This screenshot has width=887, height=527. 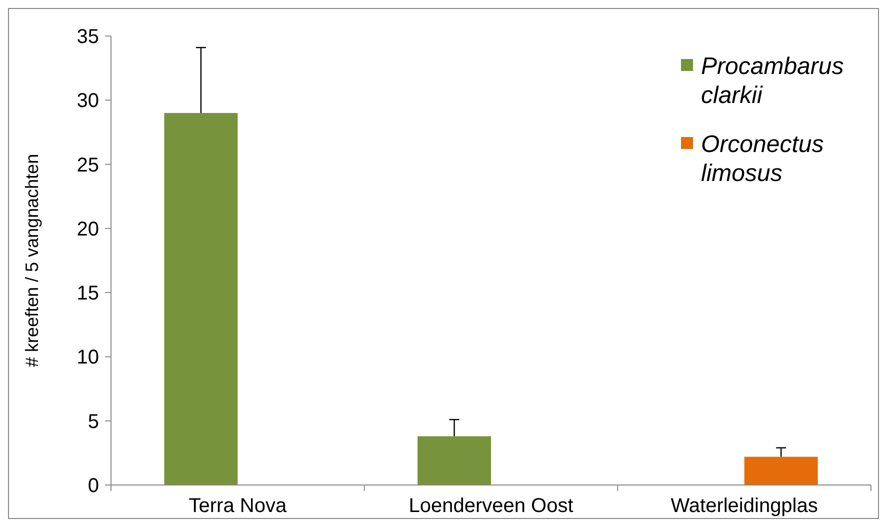 What do you see at coordinates (87, 165) in the screenshot?
I see `y-tick-label: 25` at bounding box center [87, 165].